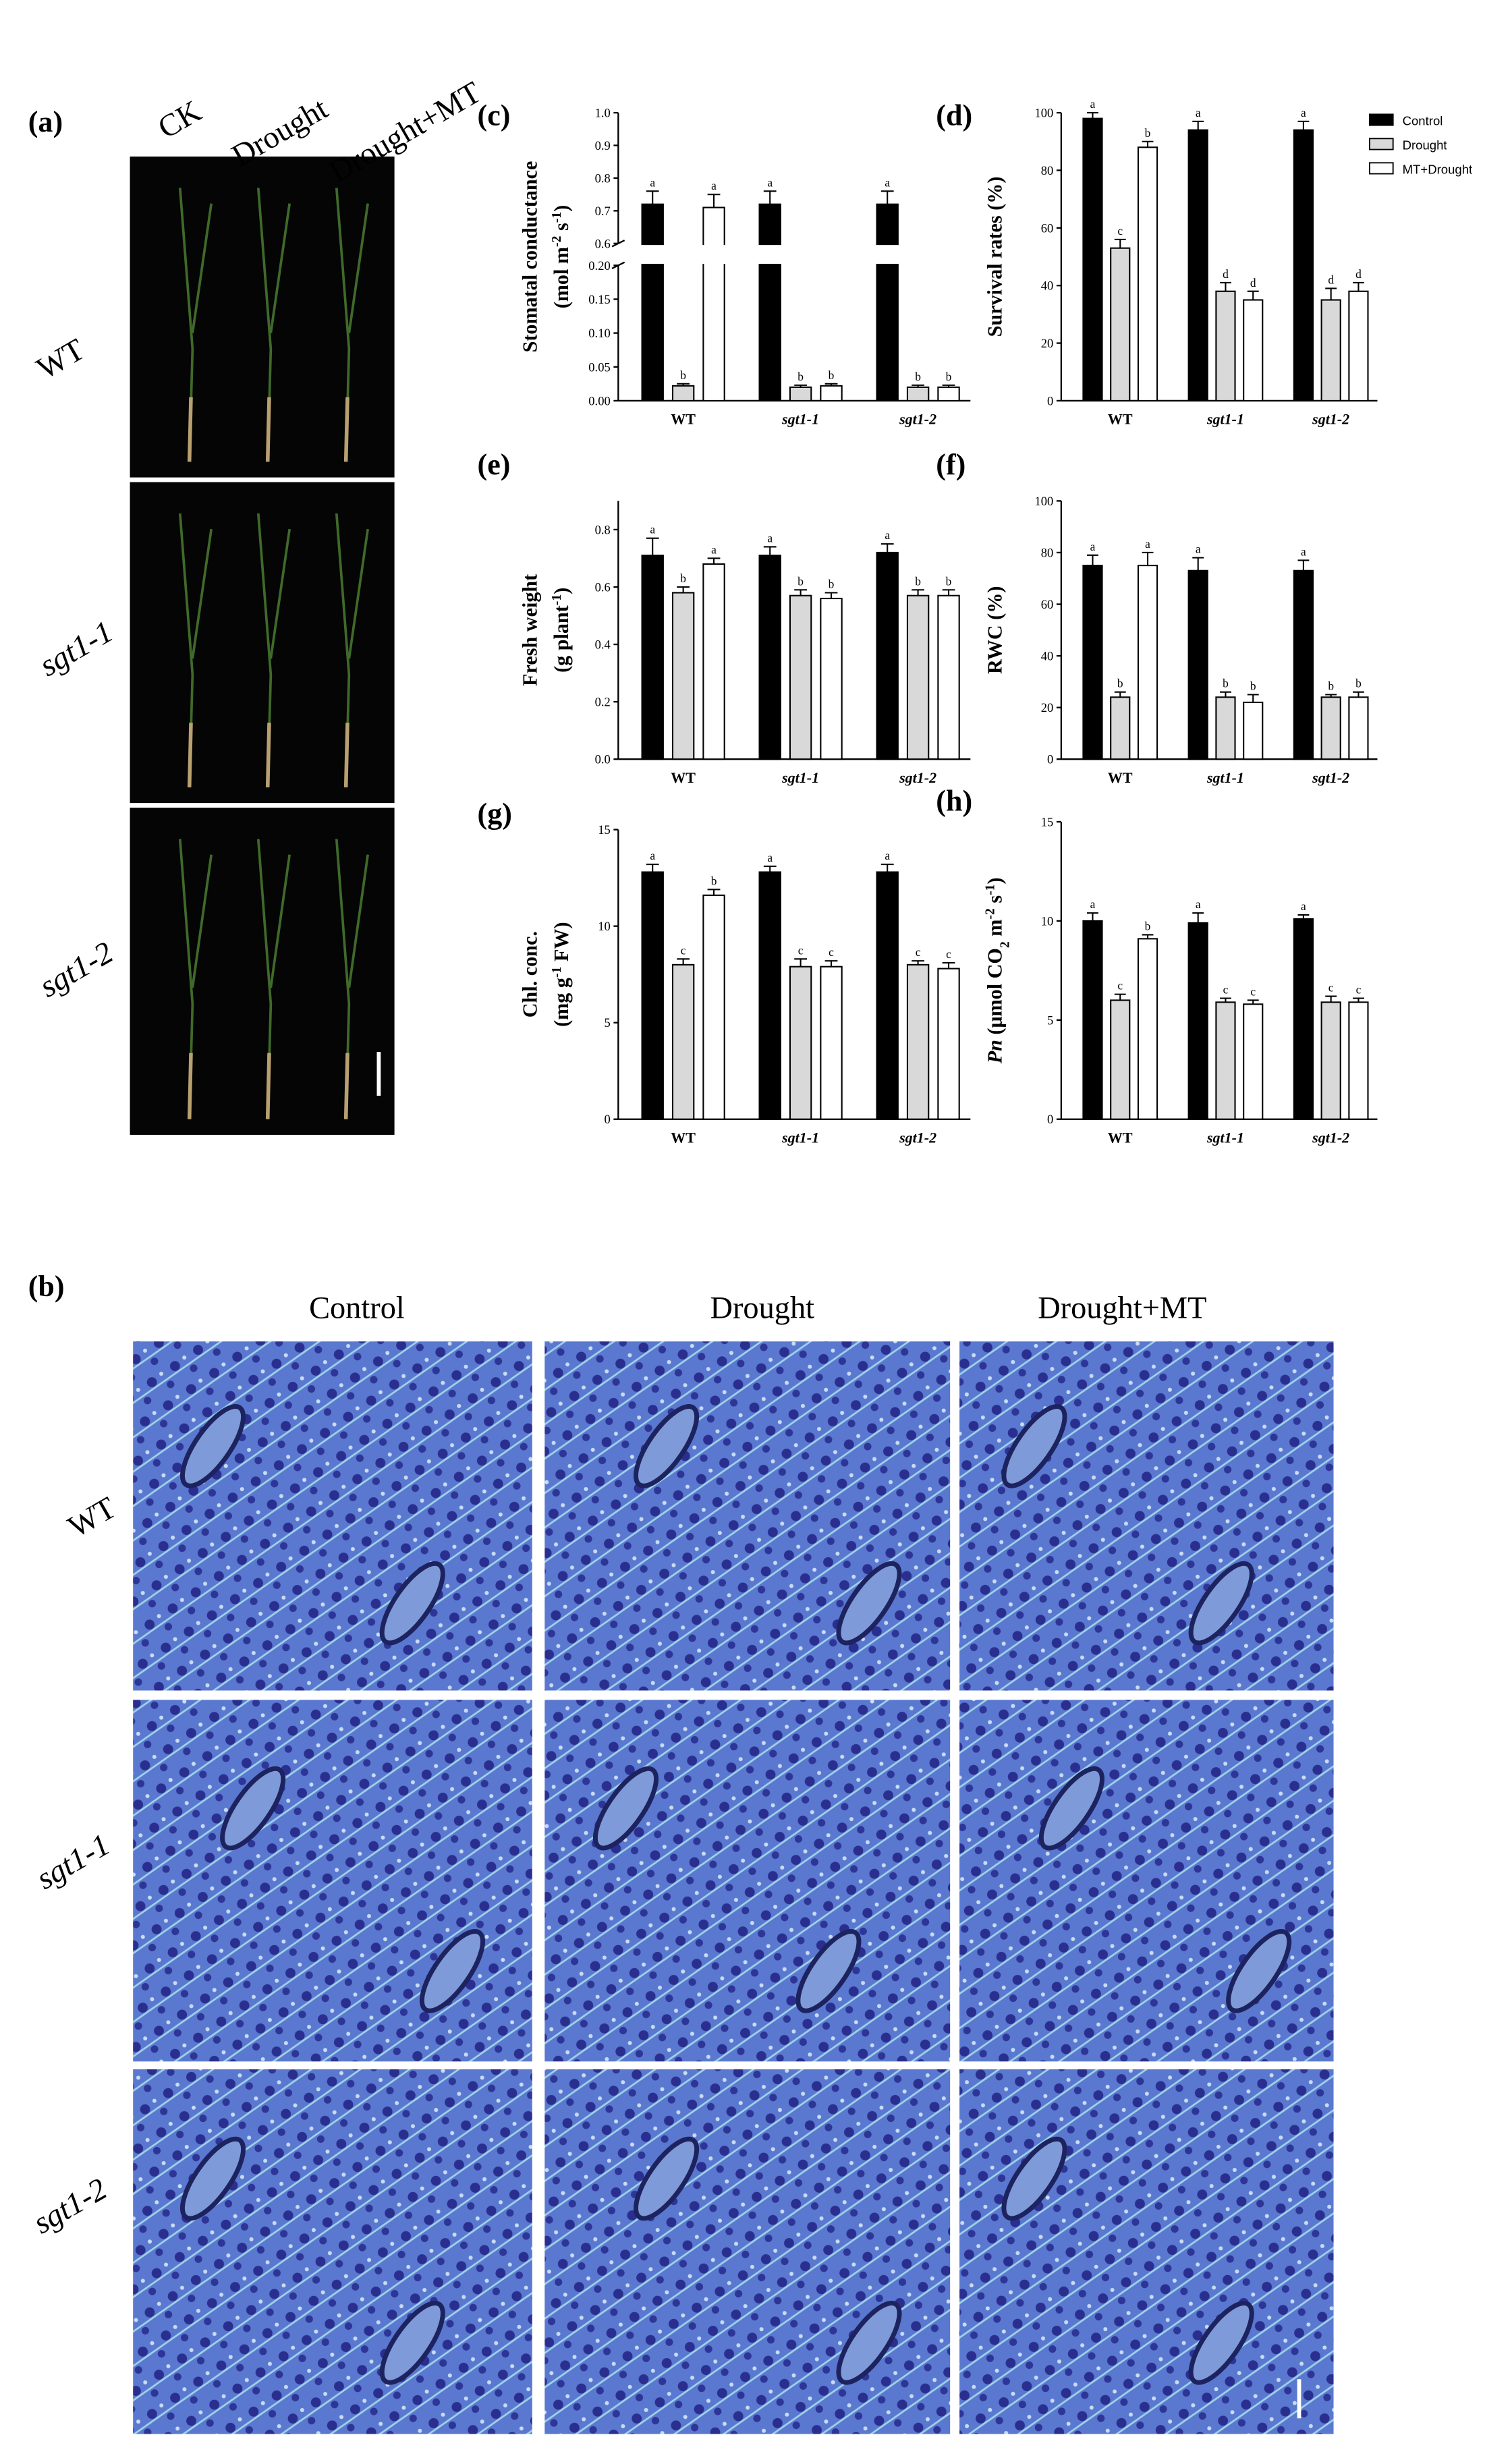  What do you see at coordinates (1047, 286) in the screenshot?
I see `y-tick-label: 40` at bounding box center [1047, 286].